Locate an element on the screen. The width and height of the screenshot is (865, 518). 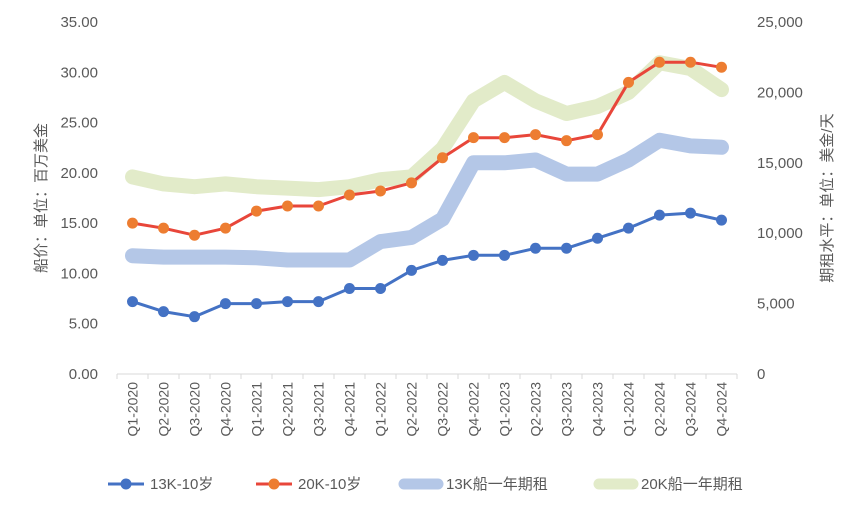
x-tick-label: Q4-2020 is located at coordinates (226, 409).